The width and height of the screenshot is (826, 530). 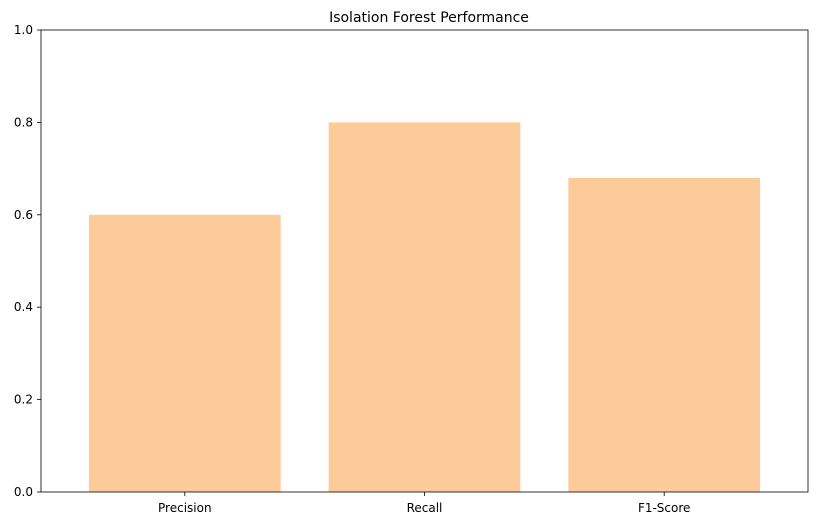 What do you see at coordinates (23, 307) in the screenshot?
I see `y-tick-label: 0.4` at bounding box center [23, 307].